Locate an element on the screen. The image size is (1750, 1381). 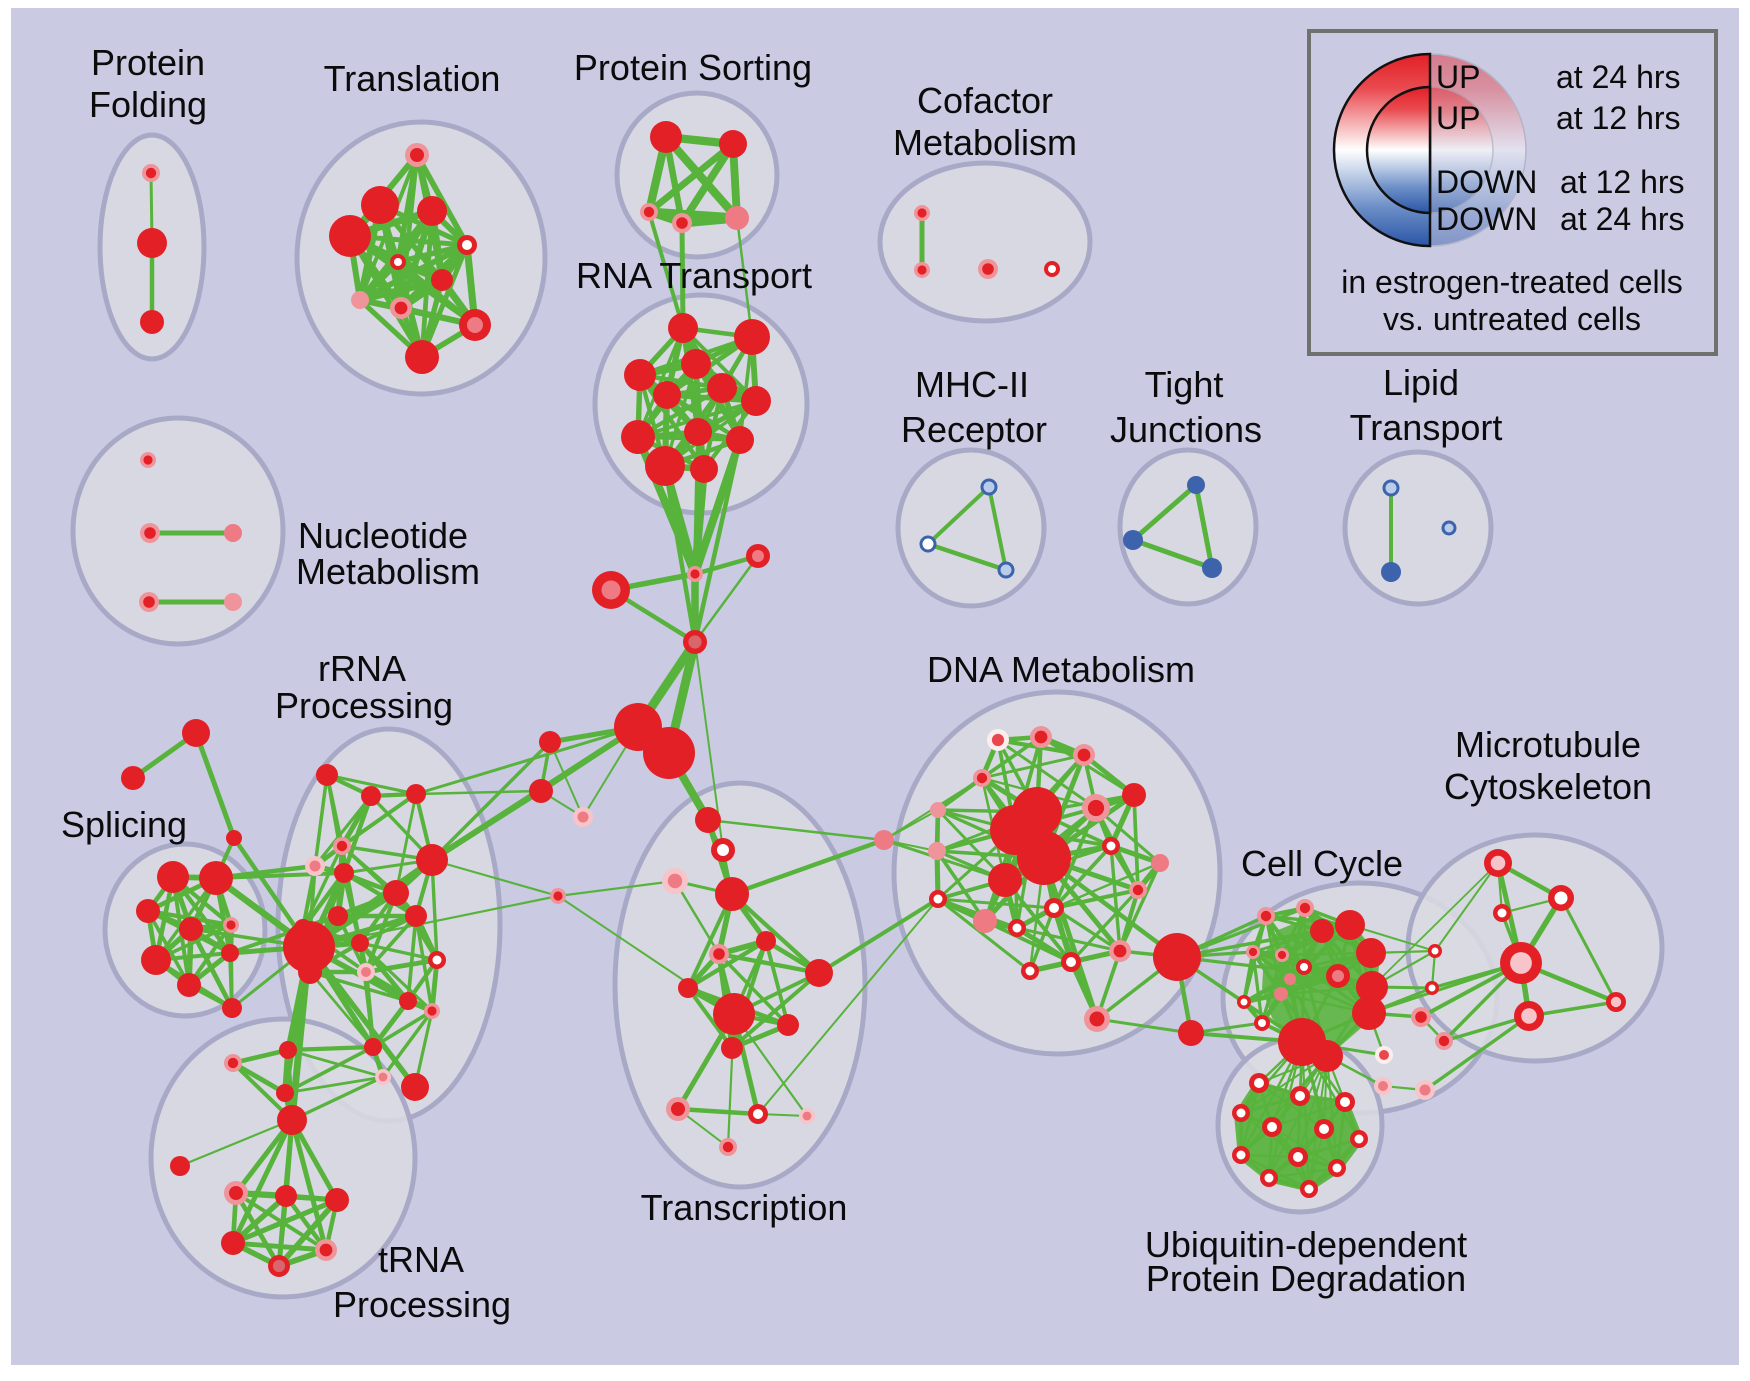
svg-text: Lipid is located at coordinates (1421, 382).